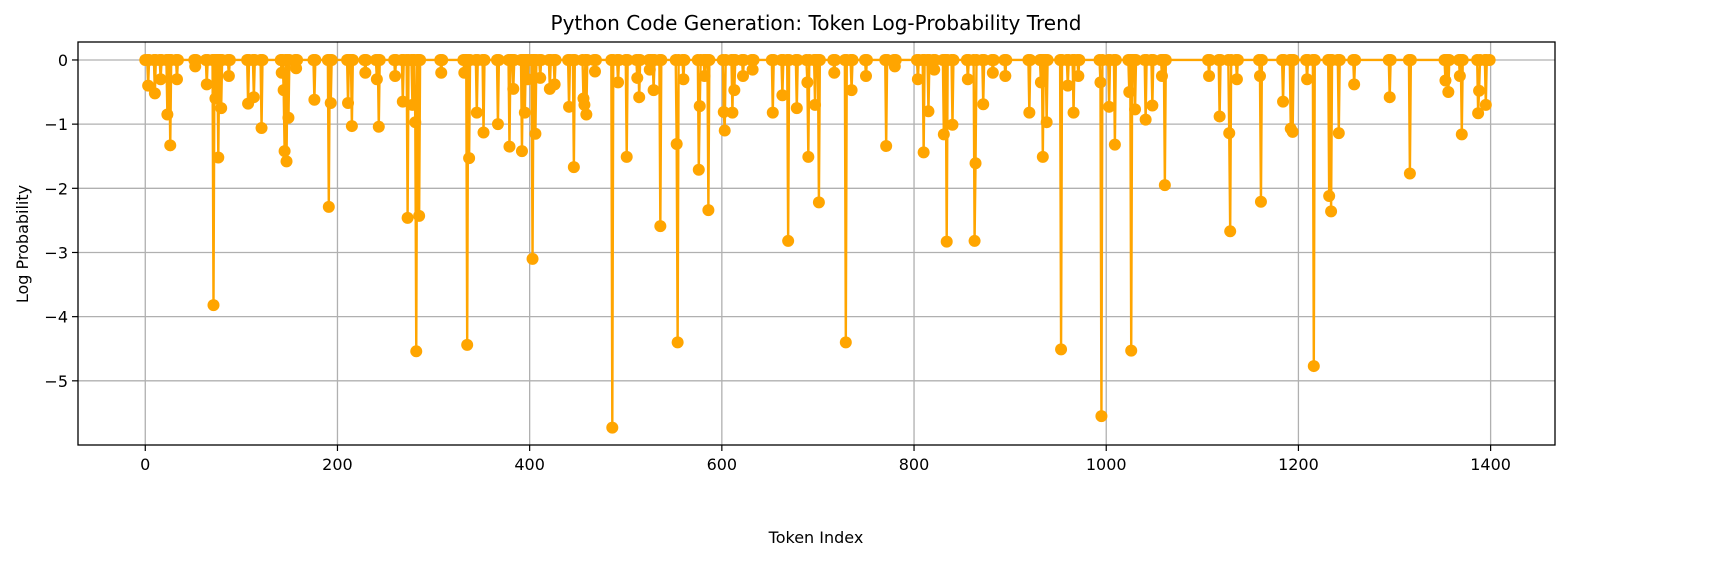 The height and width of the screenshot is (561, 1713). What do you see at coordinates (63, 60) in the screenshot?
I see `y-tick-label: 0` at bounding box center [63, 60].